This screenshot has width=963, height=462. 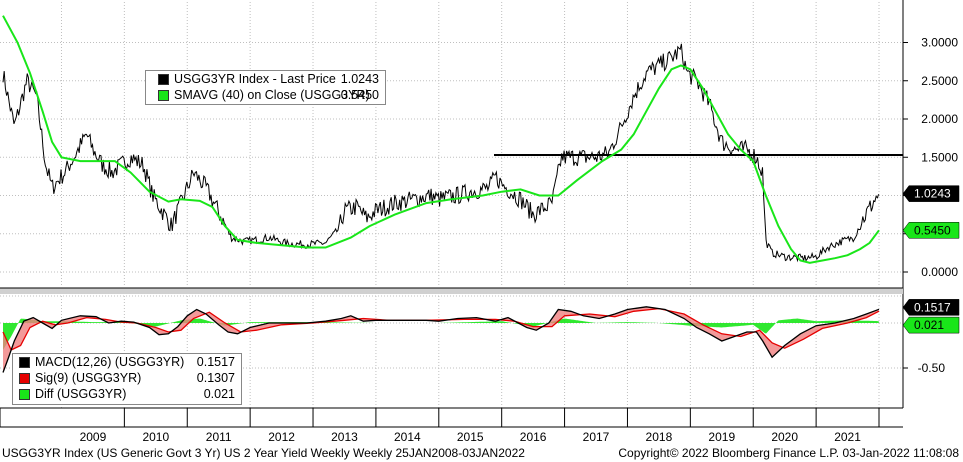 What do you see at coordinates (939, 157) in the screenshot?
I see `y-tick-label: 1.5000` at bounding box center [939, 157].